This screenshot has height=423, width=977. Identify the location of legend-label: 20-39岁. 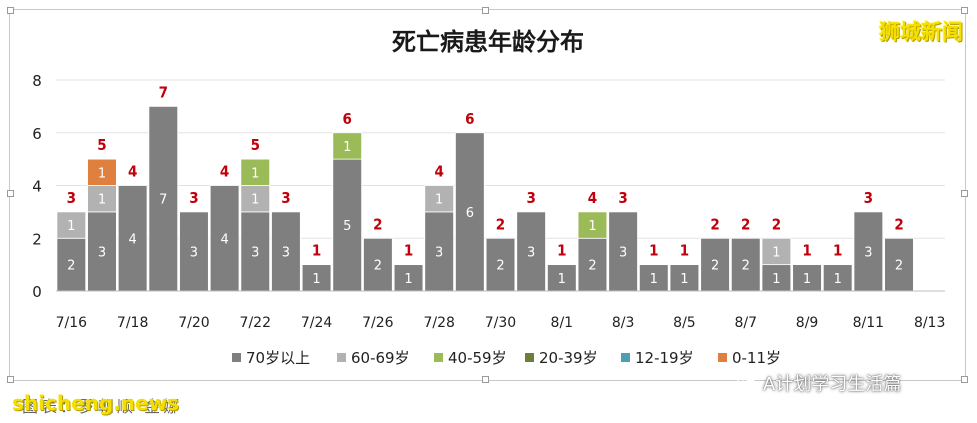
(568, 358).